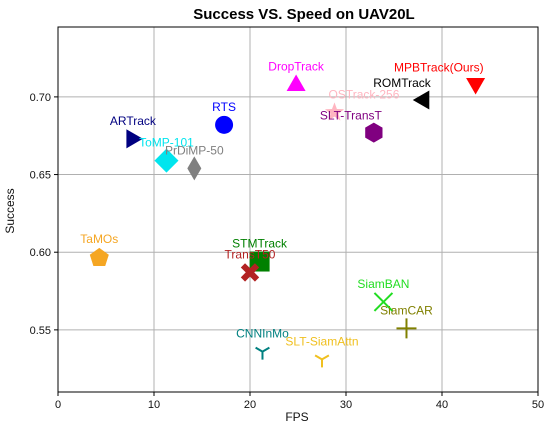 The image size is (550, 429). I want to click on slt-transt-label: SLT-TransT, so click(351, 116).